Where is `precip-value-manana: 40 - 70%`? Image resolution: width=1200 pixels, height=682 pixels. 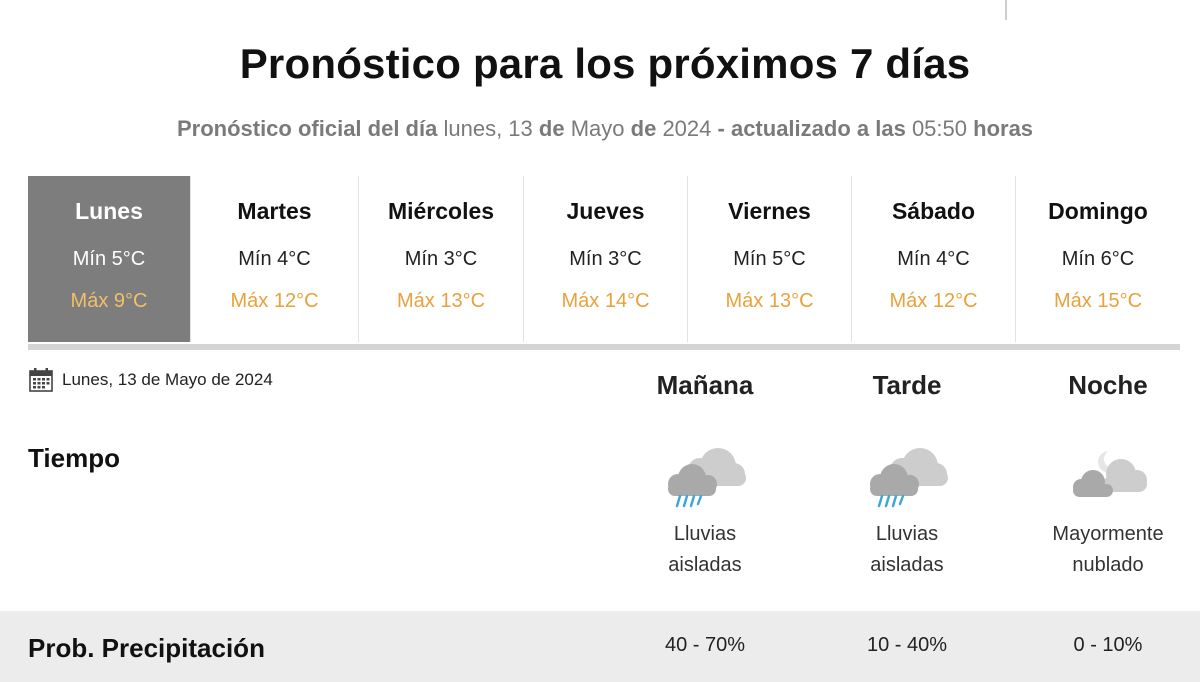 precip-value-manana: 40 - 70% is located at coordinates (705, 645).